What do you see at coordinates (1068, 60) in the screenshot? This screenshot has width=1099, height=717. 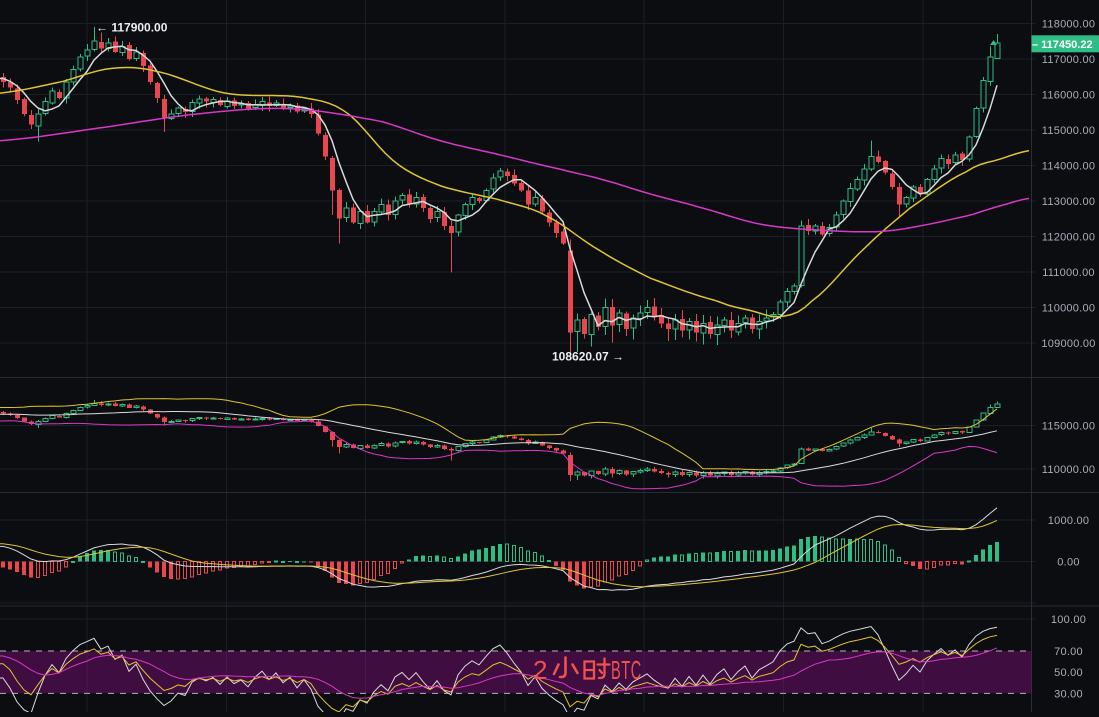 I see `svg-text: 117000.00` at bounding box center [1068, 60].